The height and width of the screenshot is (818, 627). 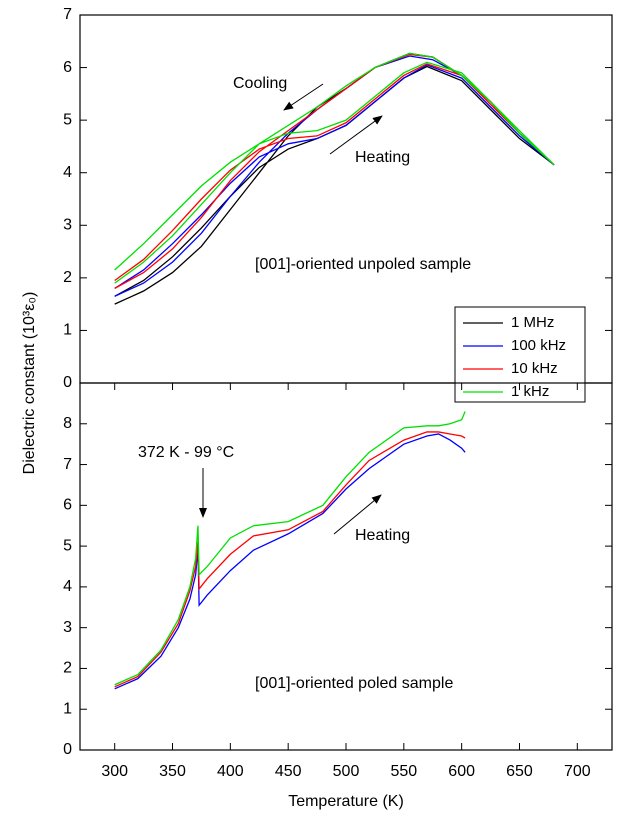 What do you see at coordinates (29, 383) in the screenshot?
I see `y-axis-label: Dielectric constant (10³ε₀)` at bounding box center [29, 383].